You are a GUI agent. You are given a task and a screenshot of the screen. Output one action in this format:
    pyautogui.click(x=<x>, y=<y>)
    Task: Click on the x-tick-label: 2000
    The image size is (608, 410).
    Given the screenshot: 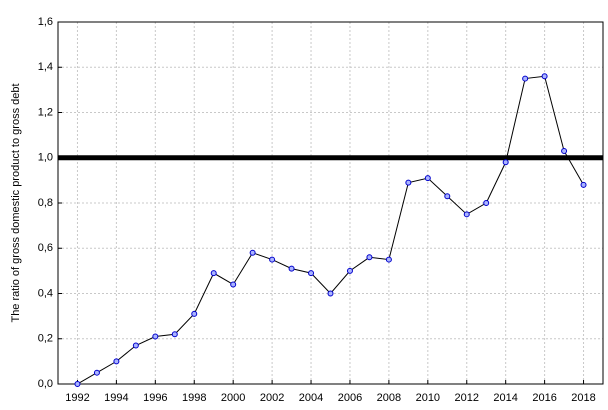 What is the action you would take?
    pyautogui.click(x=233, y=398)
    